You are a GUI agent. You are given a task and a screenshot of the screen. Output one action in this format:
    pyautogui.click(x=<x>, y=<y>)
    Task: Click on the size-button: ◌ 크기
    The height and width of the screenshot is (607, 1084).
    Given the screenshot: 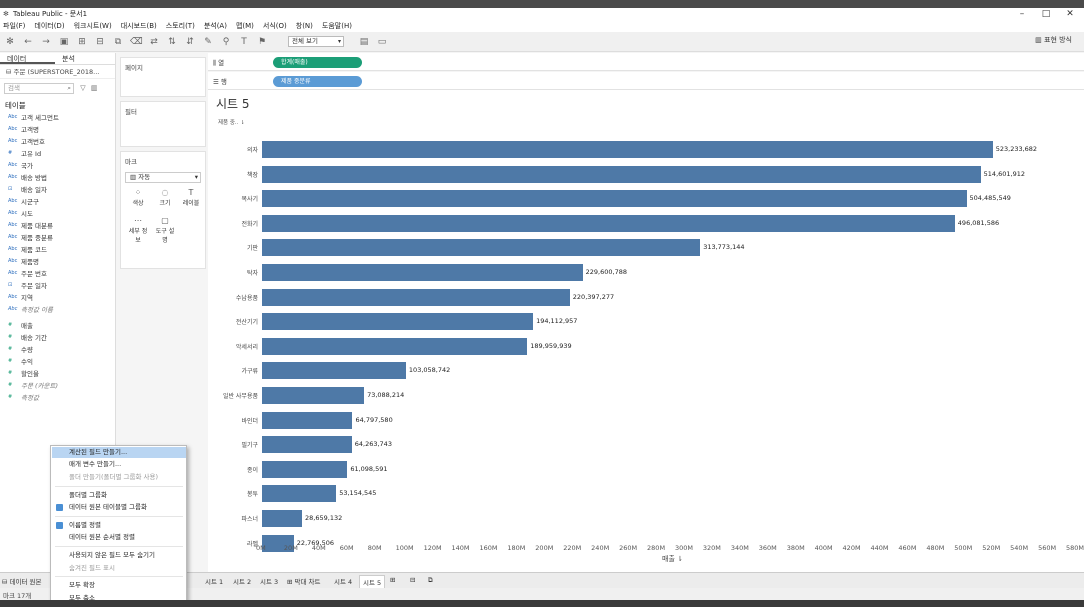 What is the action you would take?
    pyautogui.click(x=165, y=199)
    